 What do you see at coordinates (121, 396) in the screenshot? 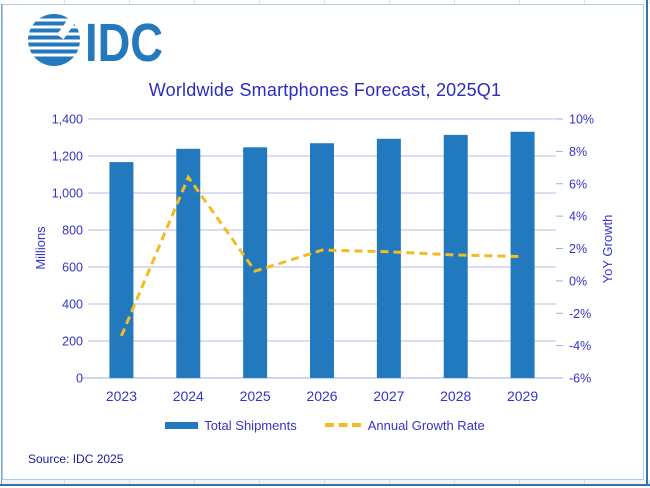
I see `category-label-2023: 2023` at bounding box center [121, 396].